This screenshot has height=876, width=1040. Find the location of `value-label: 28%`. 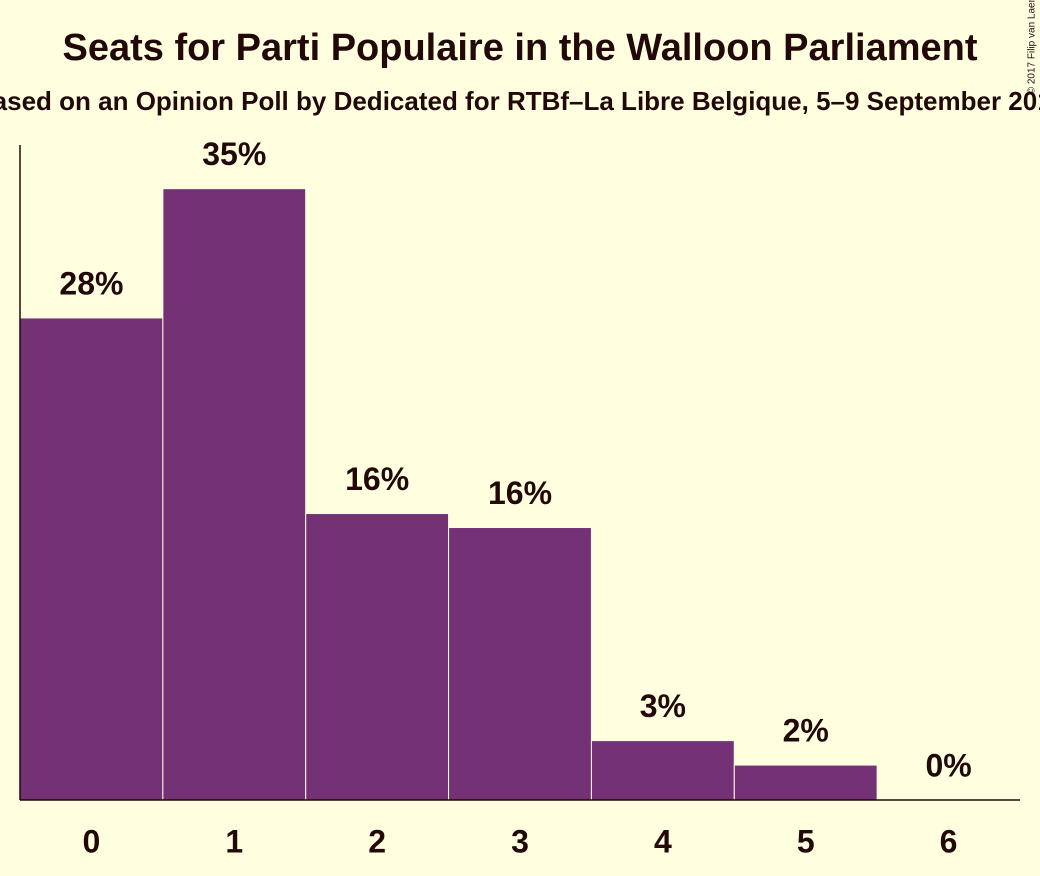

value-label: 28% is located at coordinates (91, 283).